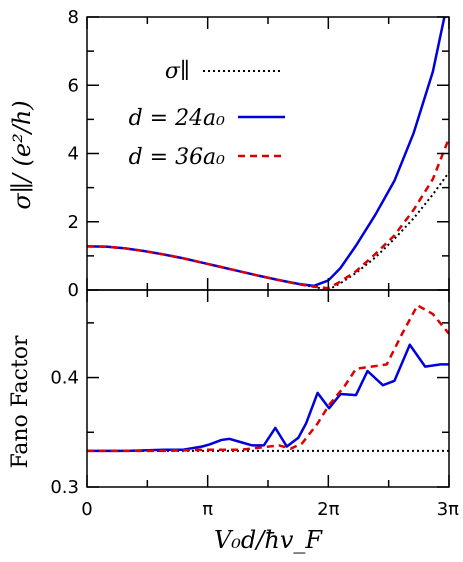 This screenshot has height=562, width=463. I want to click on legend-label-1: d = 24a₀, so click(177, 118).